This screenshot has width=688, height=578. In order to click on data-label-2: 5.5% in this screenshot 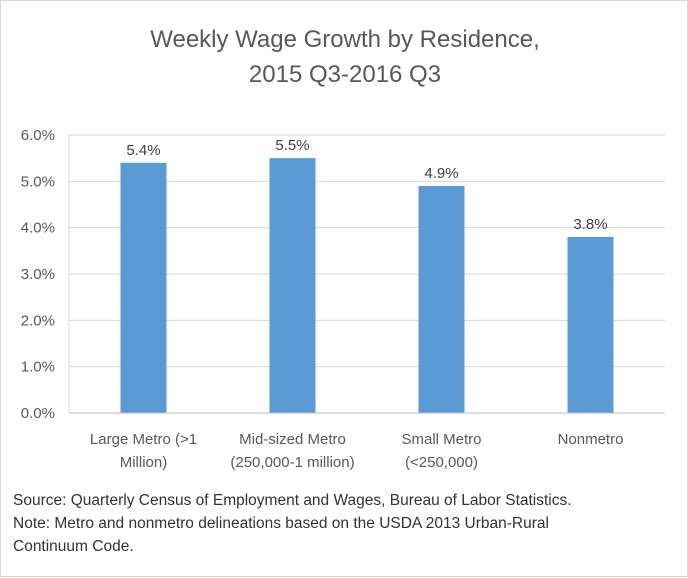, I will do `click(292, 145)`.